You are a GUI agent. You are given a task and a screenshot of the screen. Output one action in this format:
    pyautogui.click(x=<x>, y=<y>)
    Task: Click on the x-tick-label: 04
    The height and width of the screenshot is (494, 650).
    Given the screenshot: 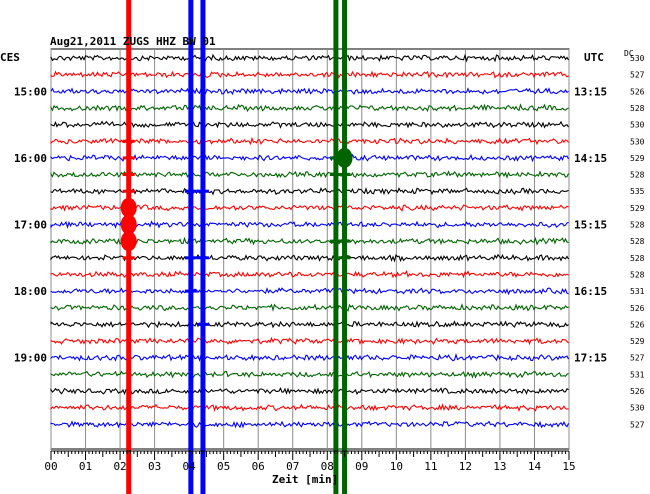 What is the action you would take?
    pyautogui.click(x=190, y=466)
    